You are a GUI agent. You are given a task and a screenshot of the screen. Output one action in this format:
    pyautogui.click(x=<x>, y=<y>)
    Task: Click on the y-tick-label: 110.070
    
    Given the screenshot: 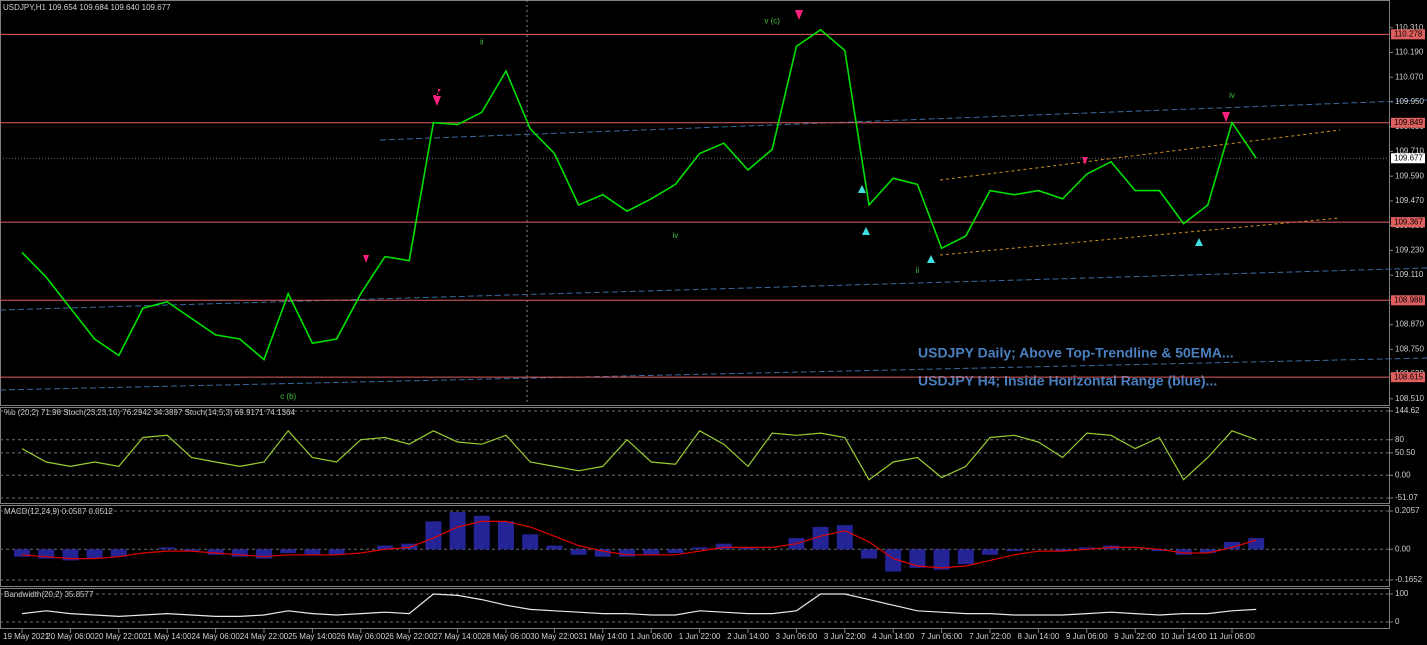 What is the action you would take?
    pyautogui.click(x=1409, y=76)
    